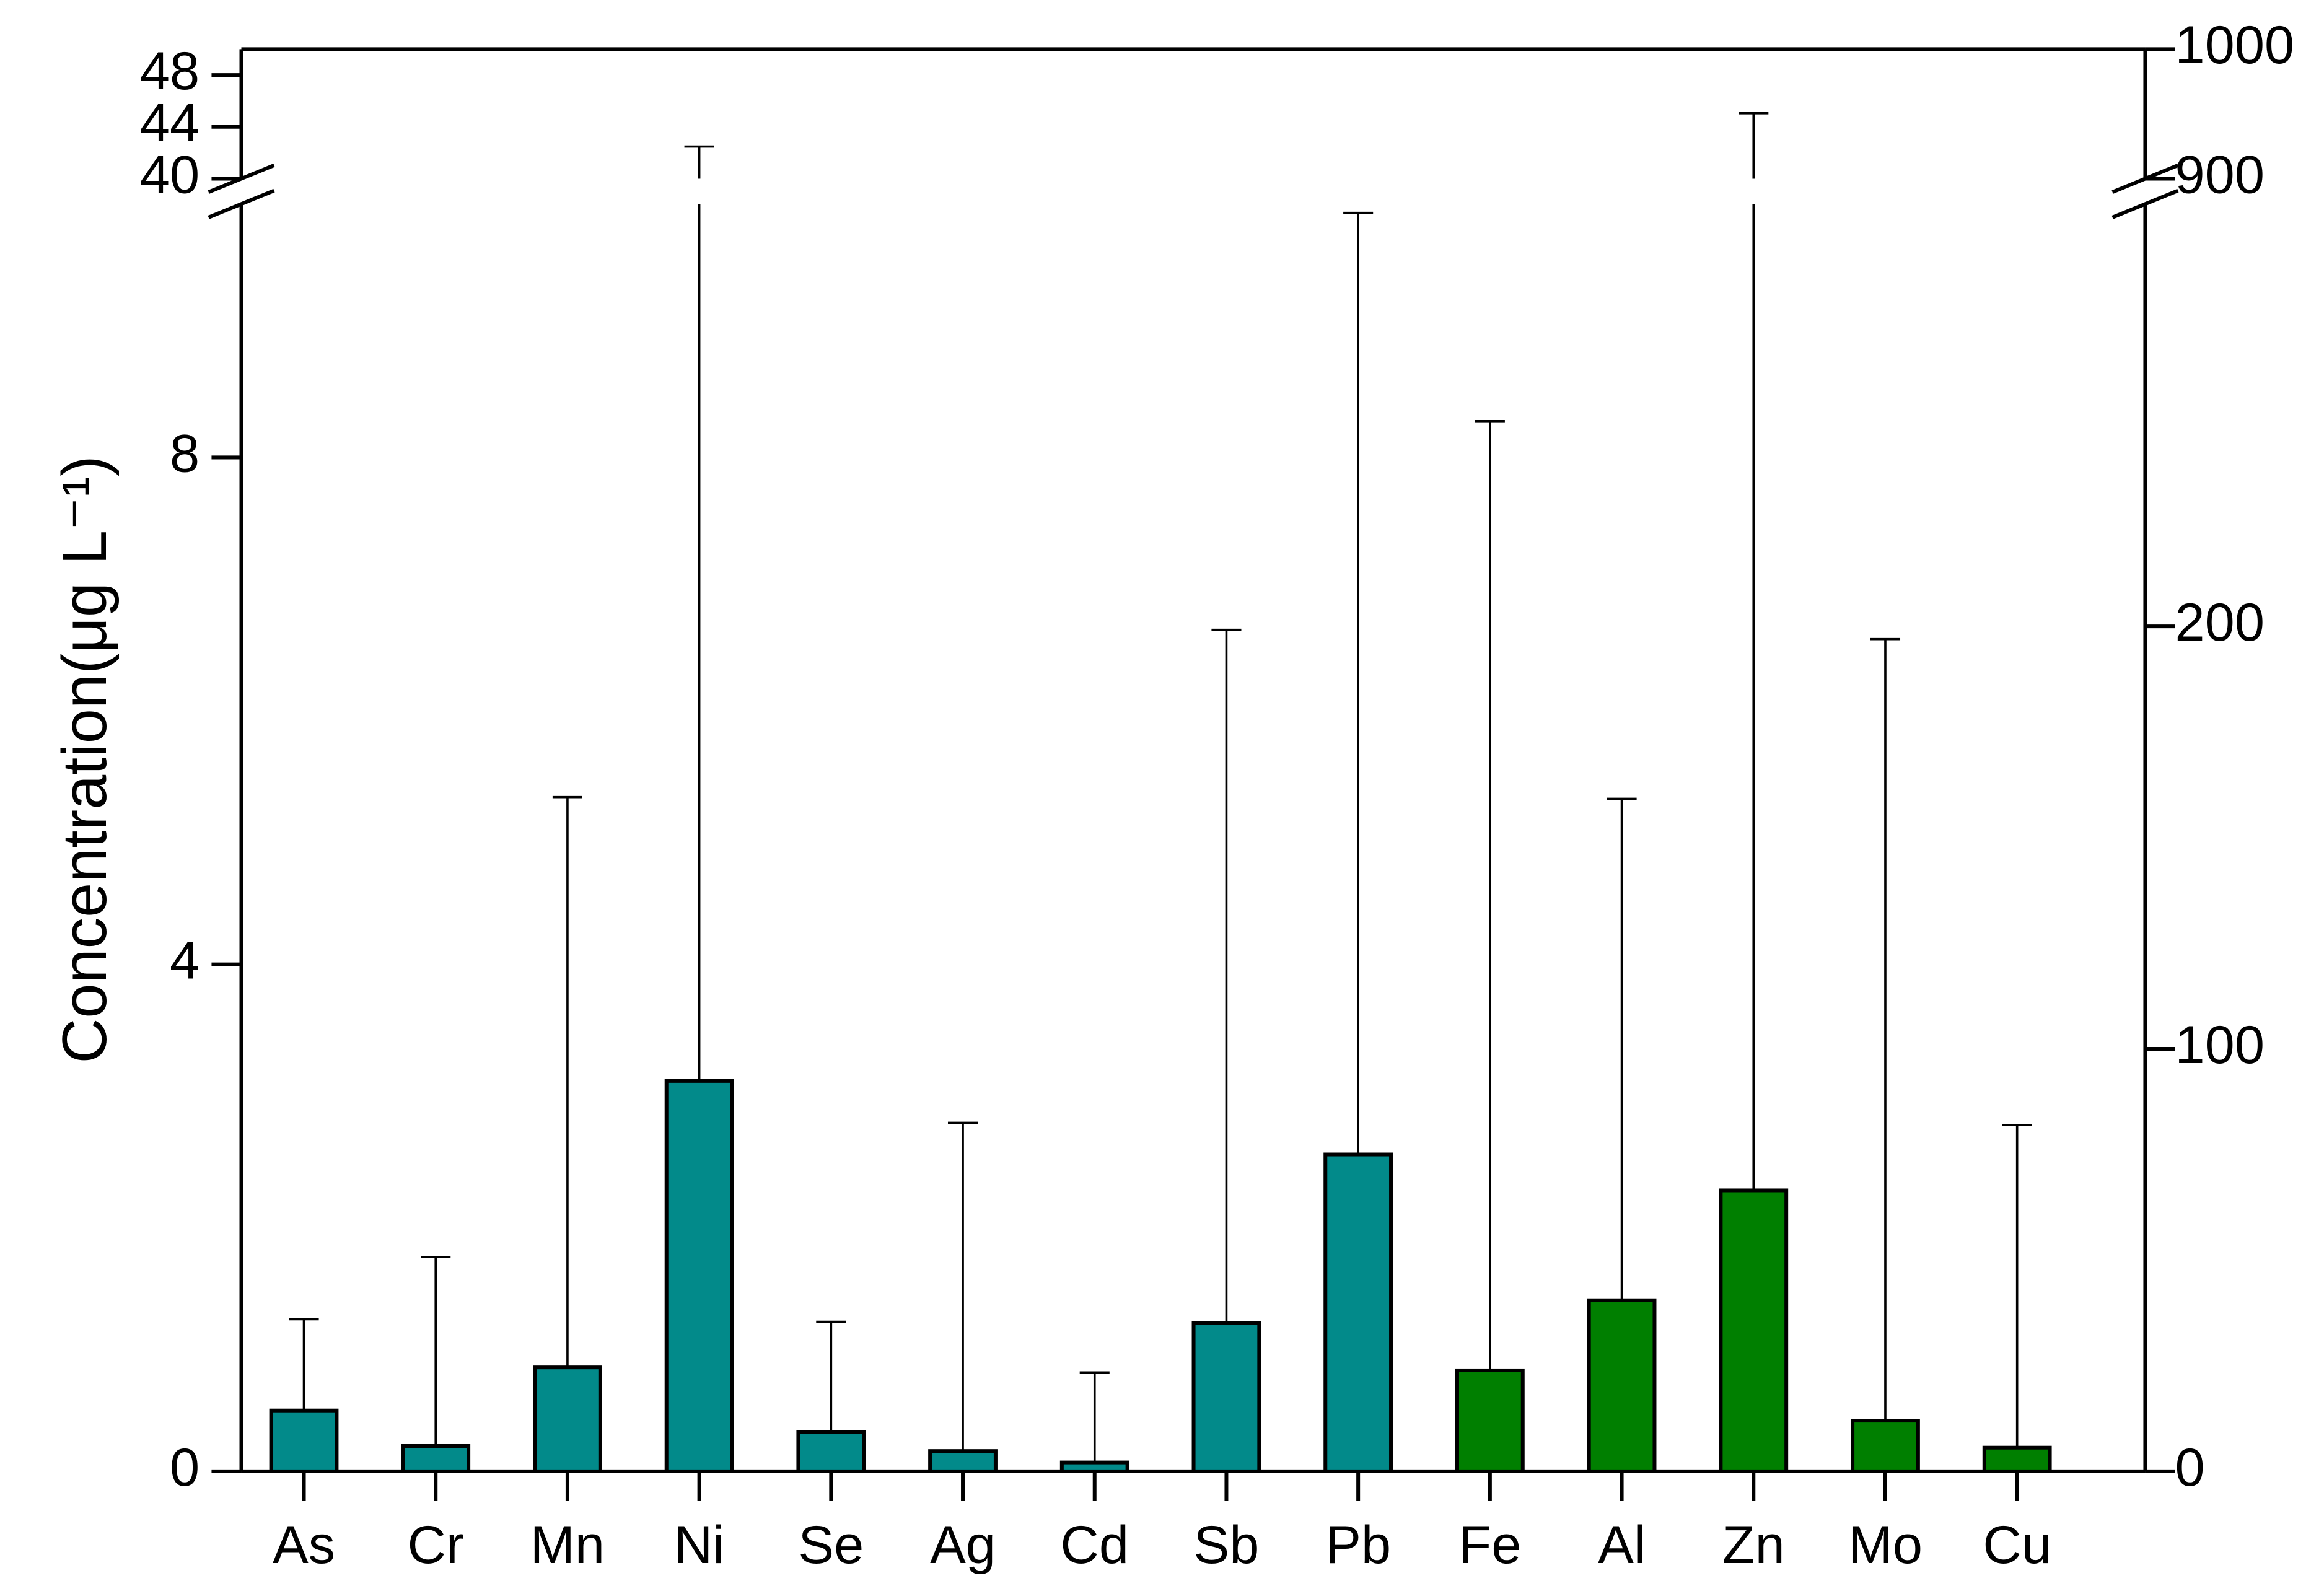 The image size is (2324, 1586). I want to click on y2-tick-label: 900, so click(2220, 174).